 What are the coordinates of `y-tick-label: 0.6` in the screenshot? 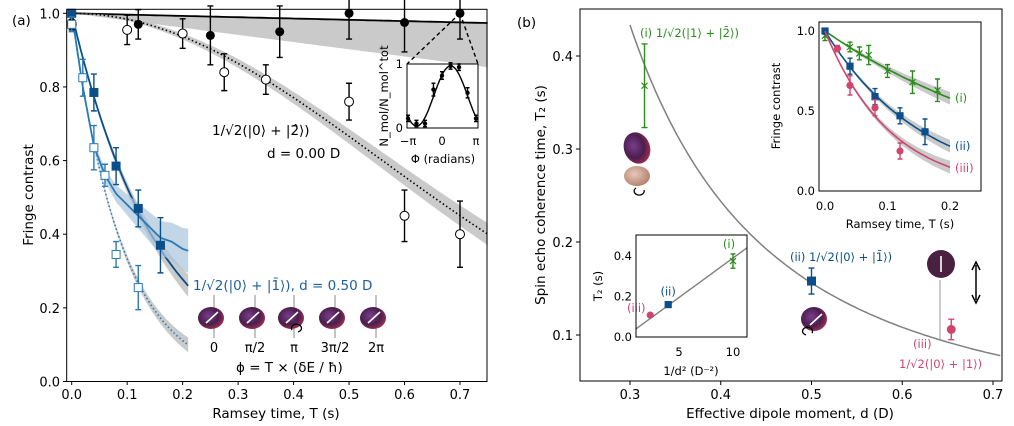 It's located at (49, 162).